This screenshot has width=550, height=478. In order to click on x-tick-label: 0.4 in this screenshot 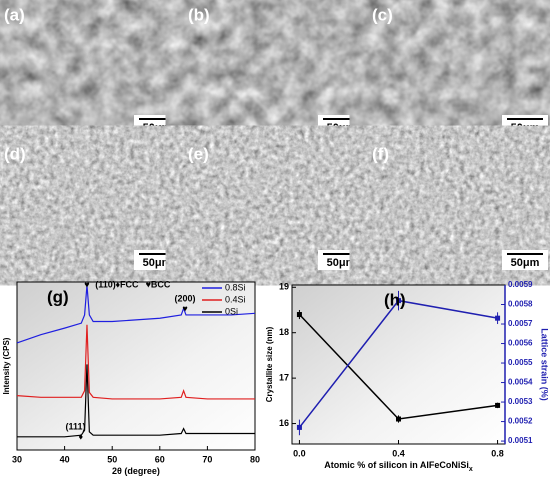, I will do `click(398, 453)`.